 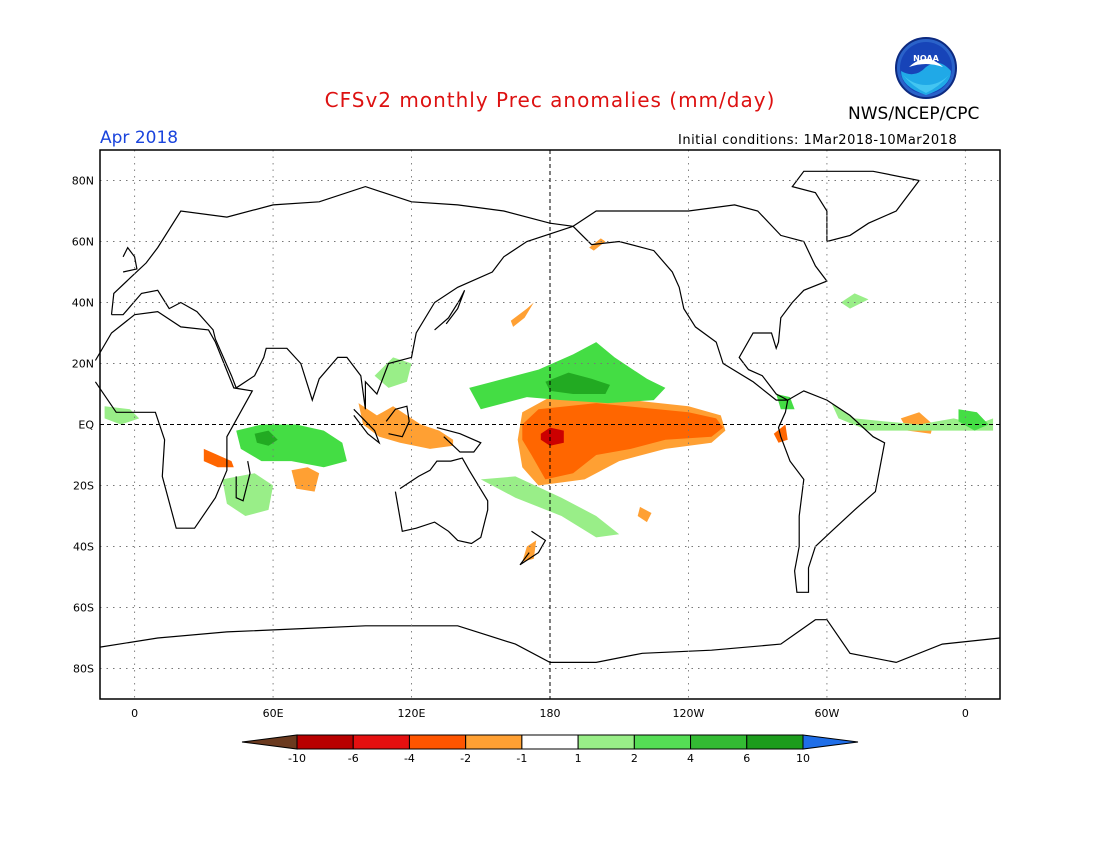 I want to click on anomaly-maritime-continent-dry, so click(x=406, y=426).